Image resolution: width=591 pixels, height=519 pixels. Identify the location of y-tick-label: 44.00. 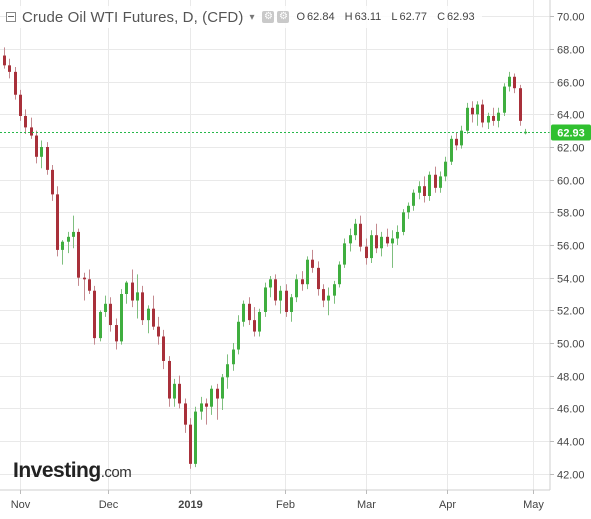
(571, 443).